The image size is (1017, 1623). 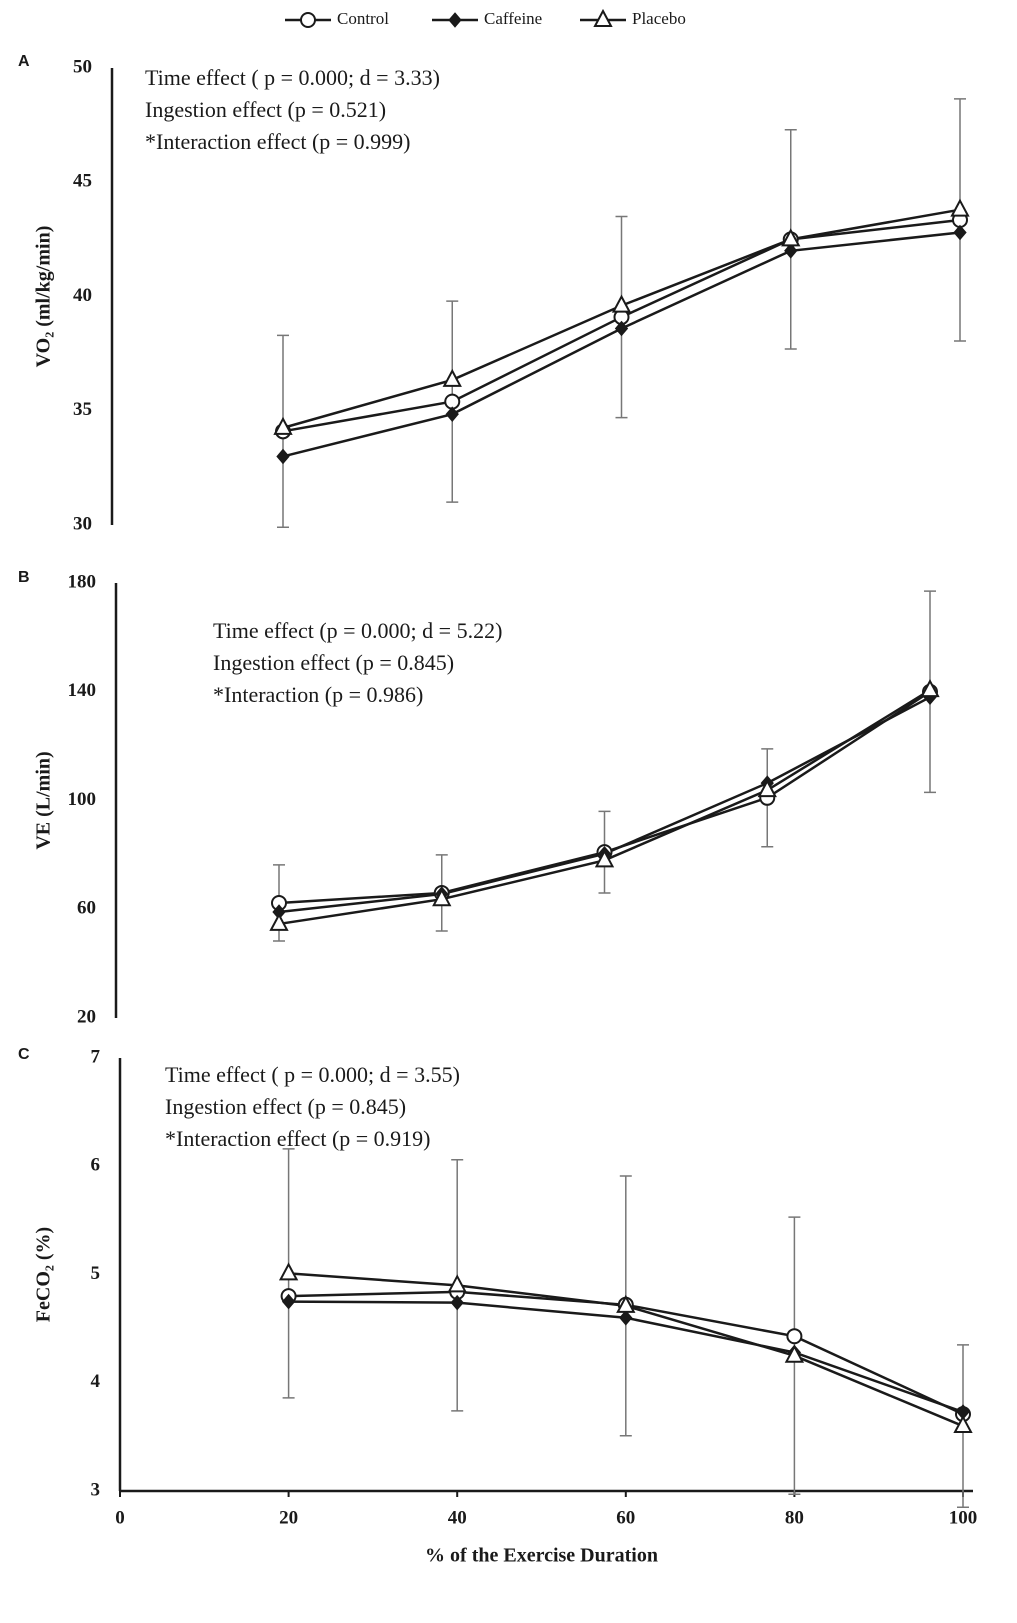 What do you see at coordinates (265, 109) in the screenshot?
I see `annotation: Ingestion effect (p = 0.521)` at bounding box center [265, 109].